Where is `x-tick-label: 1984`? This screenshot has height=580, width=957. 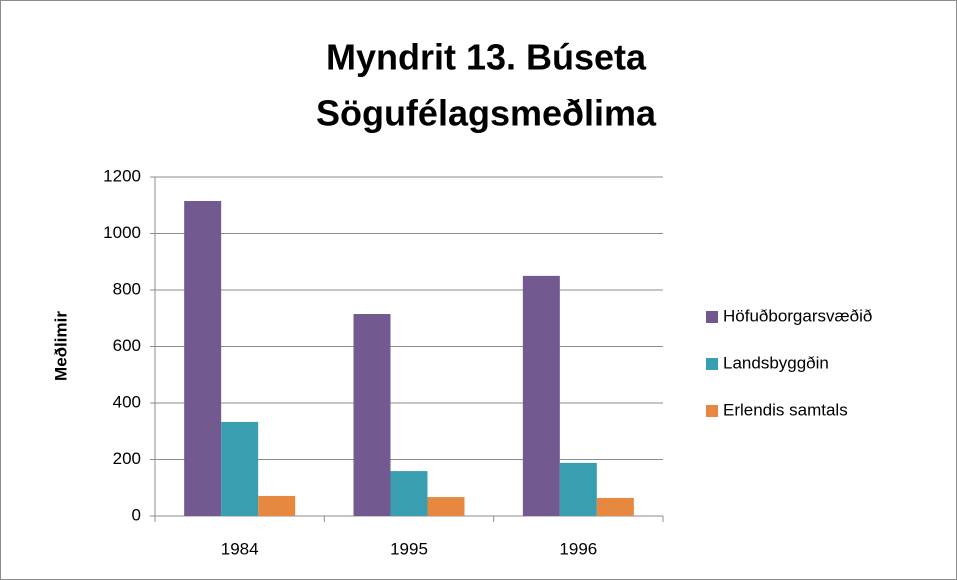
x-tick-label: 1984 is located at coordinates (240, 548).